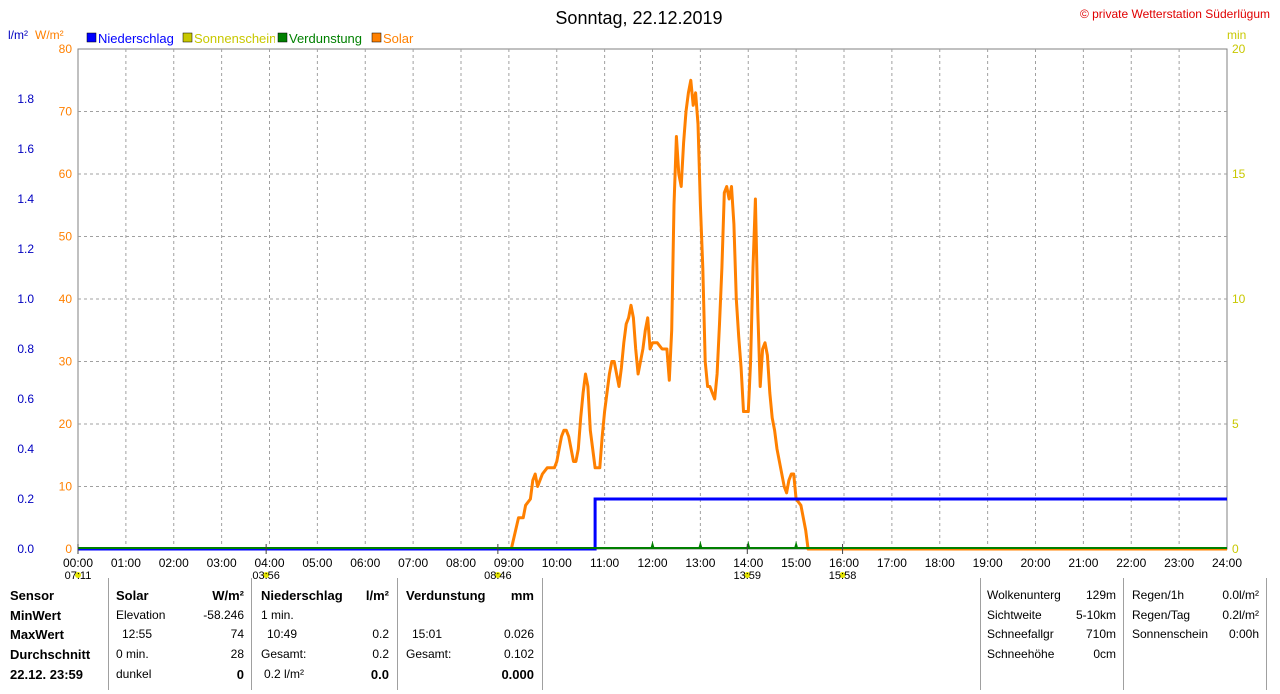  Describe the element at coordinates (1161, 615) in the screenshot. I see `rain-day-label: Regen/Tag` at that location.